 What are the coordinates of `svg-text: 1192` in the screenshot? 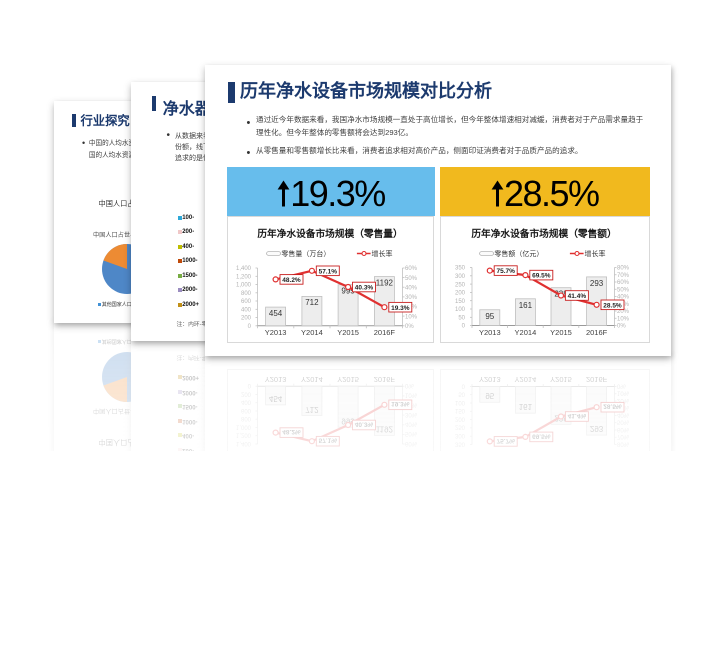 It's located at (385, 429).